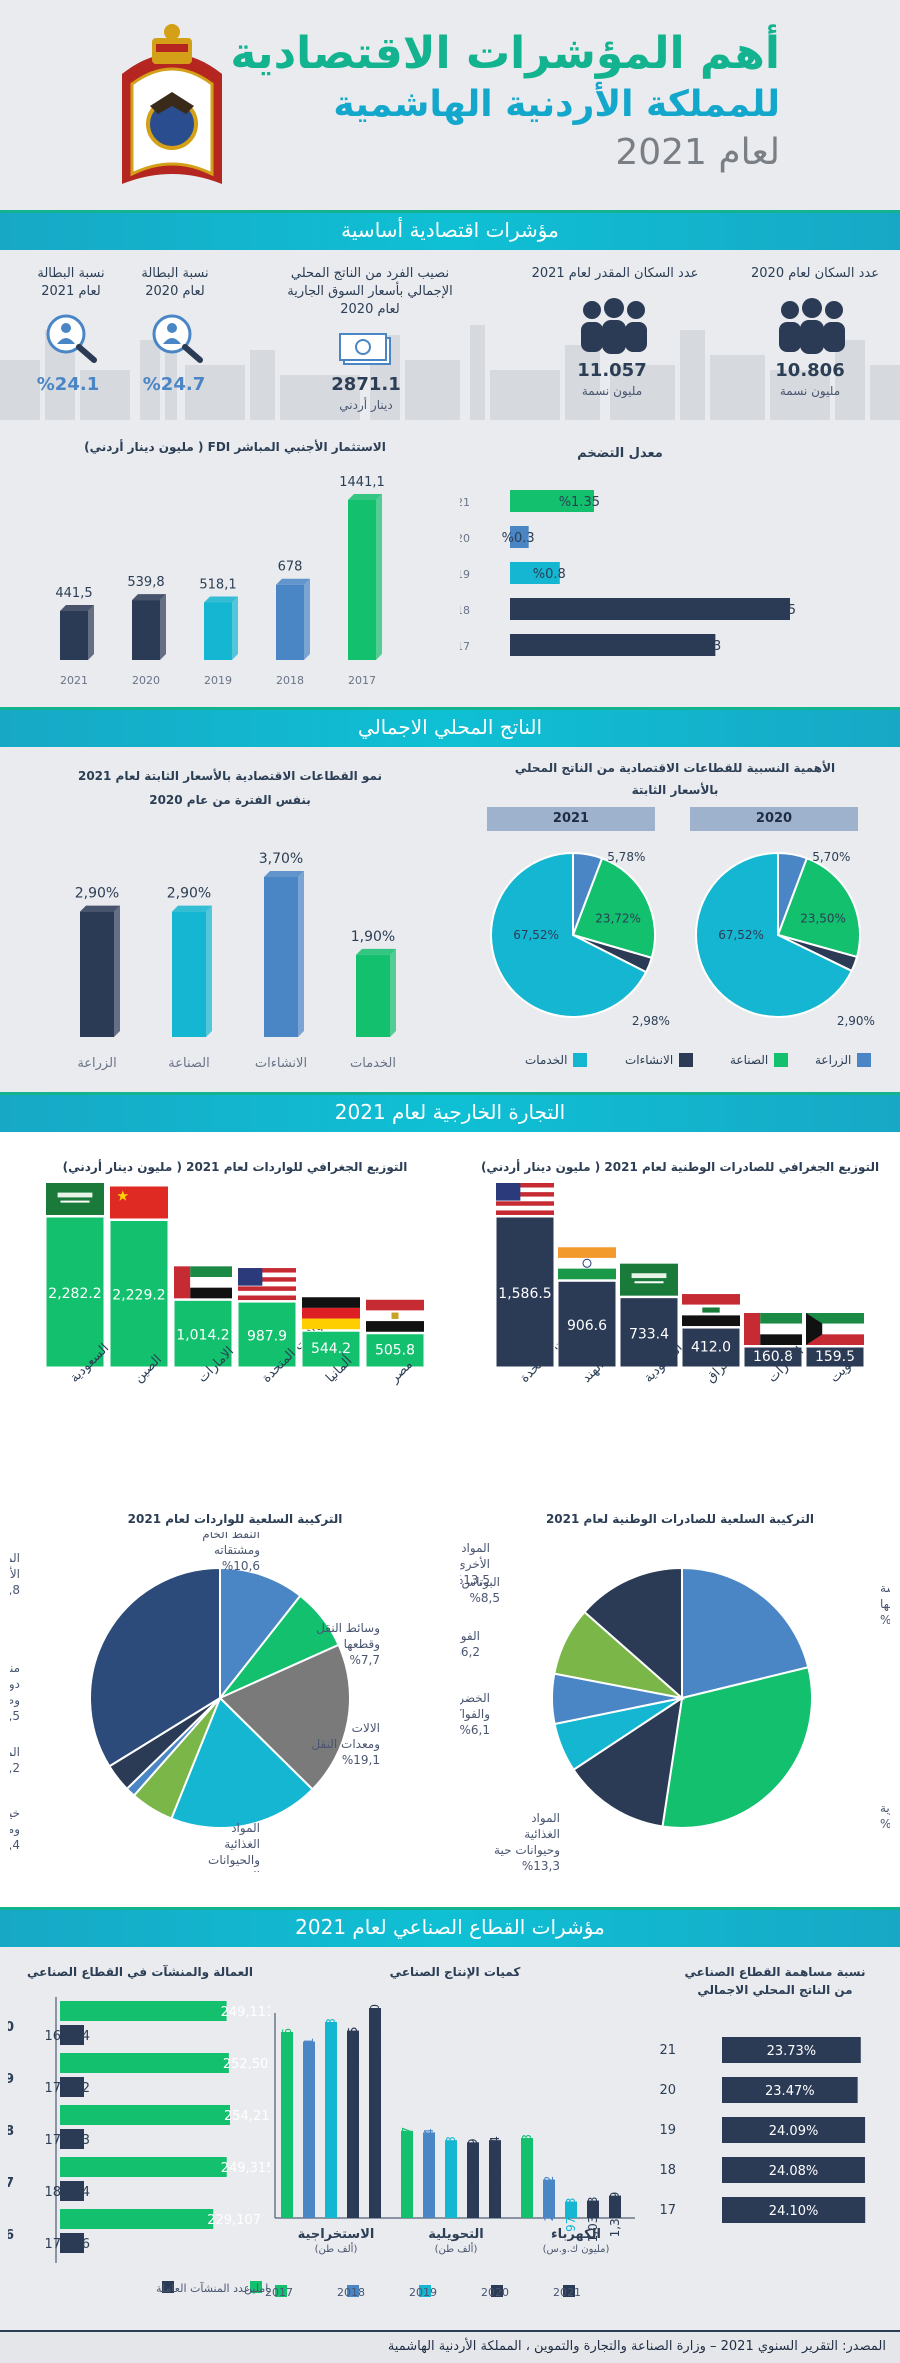  Describe the element at coordinates (68, 2088) in the screenshot. I see `employment-establishments-value: 17,392` at that location.